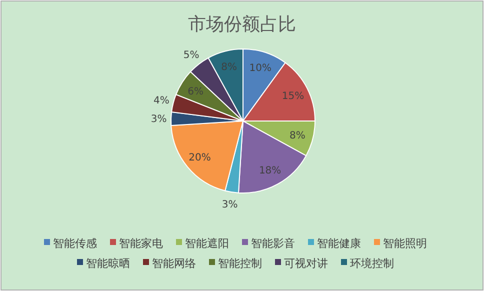 The height and width of the screenshot is (291, 484). What do you see at coordinates (108, 263) in the screenshot?
I see `legend-label: 智能晾晒` at bounding box center [108, 263].